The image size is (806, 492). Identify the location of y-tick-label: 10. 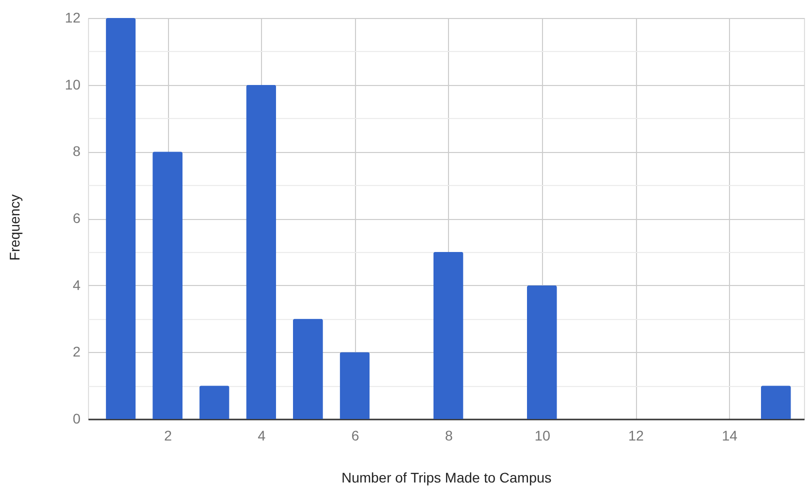
(72, 84).